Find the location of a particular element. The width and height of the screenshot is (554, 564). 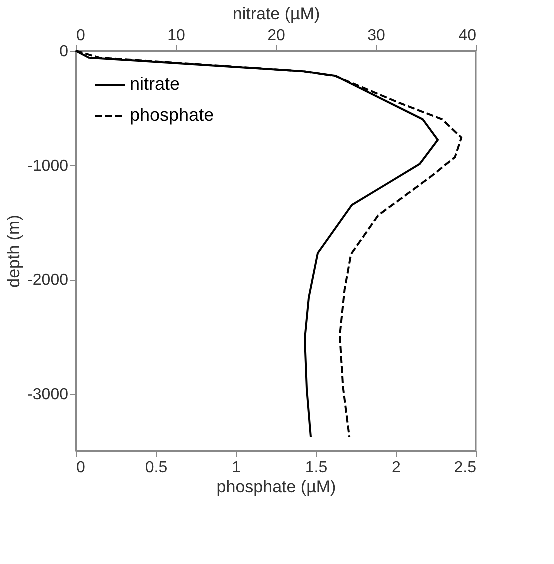

x-axis-title: phosphate (µM) is located at coordinates (276, 487).